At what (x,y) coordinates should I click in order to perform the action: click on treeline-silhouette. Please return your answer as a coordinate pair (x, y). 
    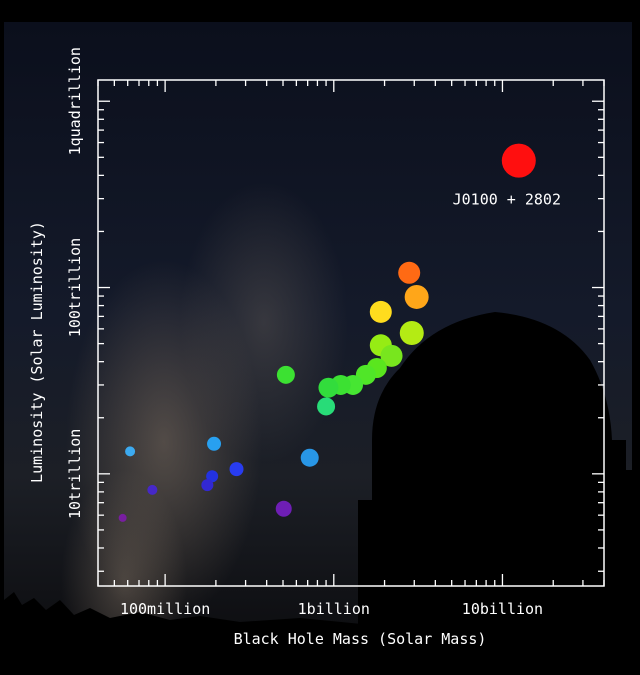
    Looking at the image, I should click on (188, 631).